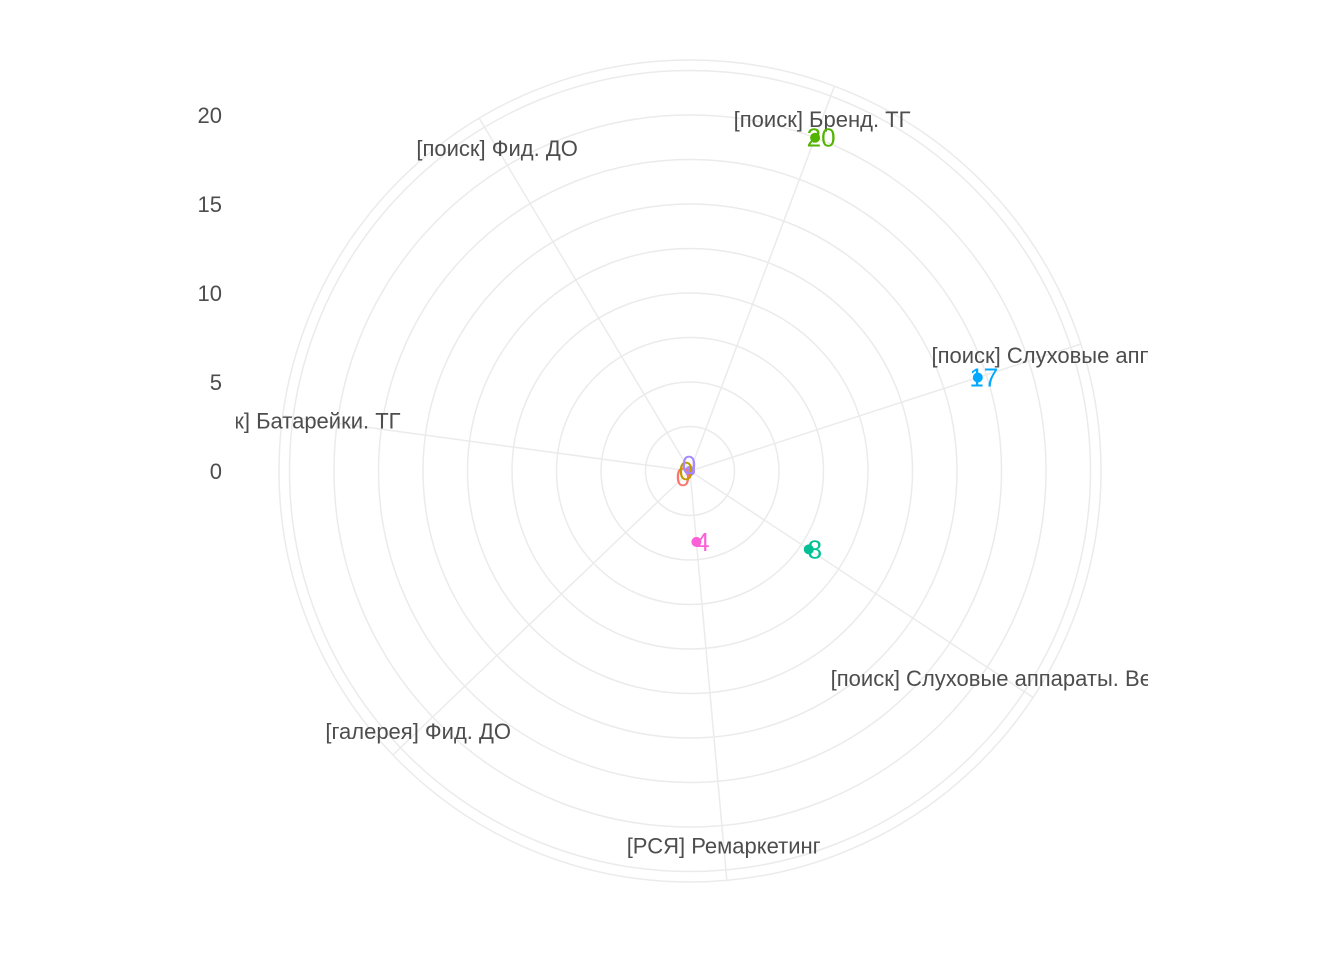  Describe the element at coordinates (1047, 355) in the screenshot. I see `category-label: [поиск] Слуховые аппа` at that location.